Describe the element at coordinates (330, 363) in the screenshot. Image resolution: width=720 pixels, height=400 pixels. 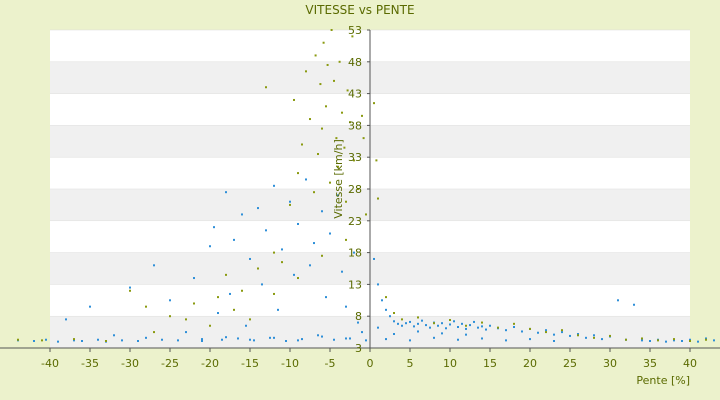
I see `x-tick-label: -5` at that location.